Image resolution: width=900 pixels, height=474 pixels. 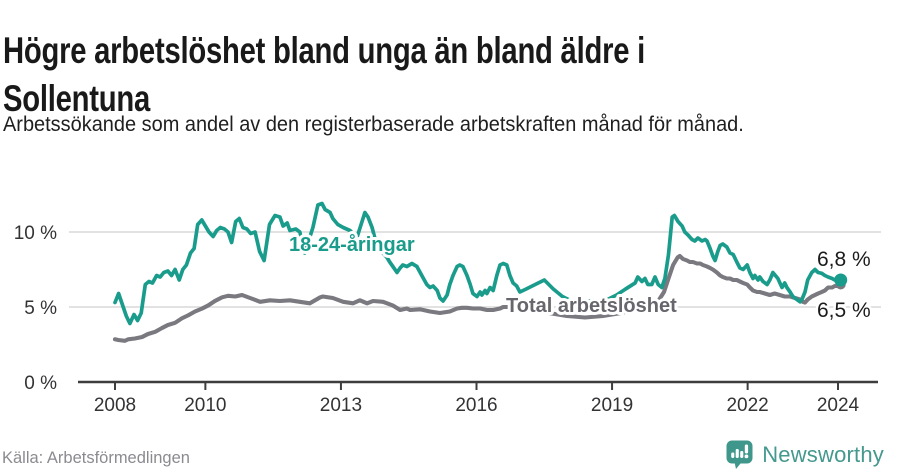 I want to click on end-value-label: 6,8 %, so click(x=844, y=259).